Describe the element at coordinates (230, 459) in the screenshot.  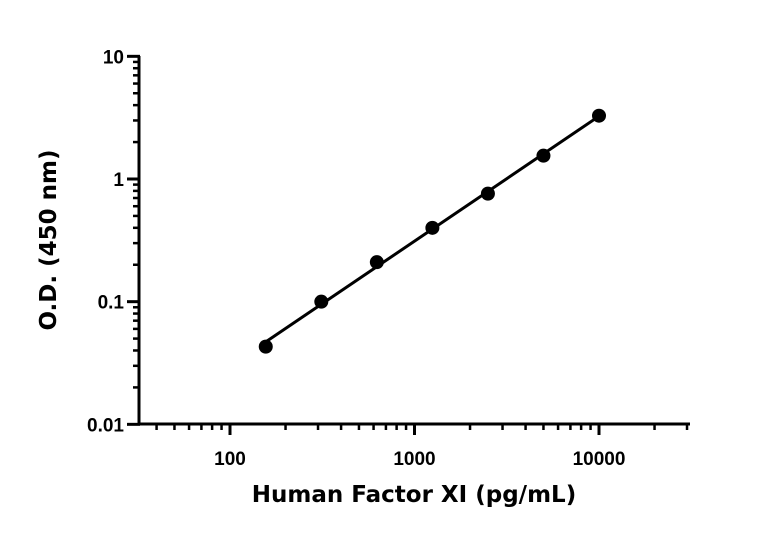
I see `x-tick-label: 100` at that location.